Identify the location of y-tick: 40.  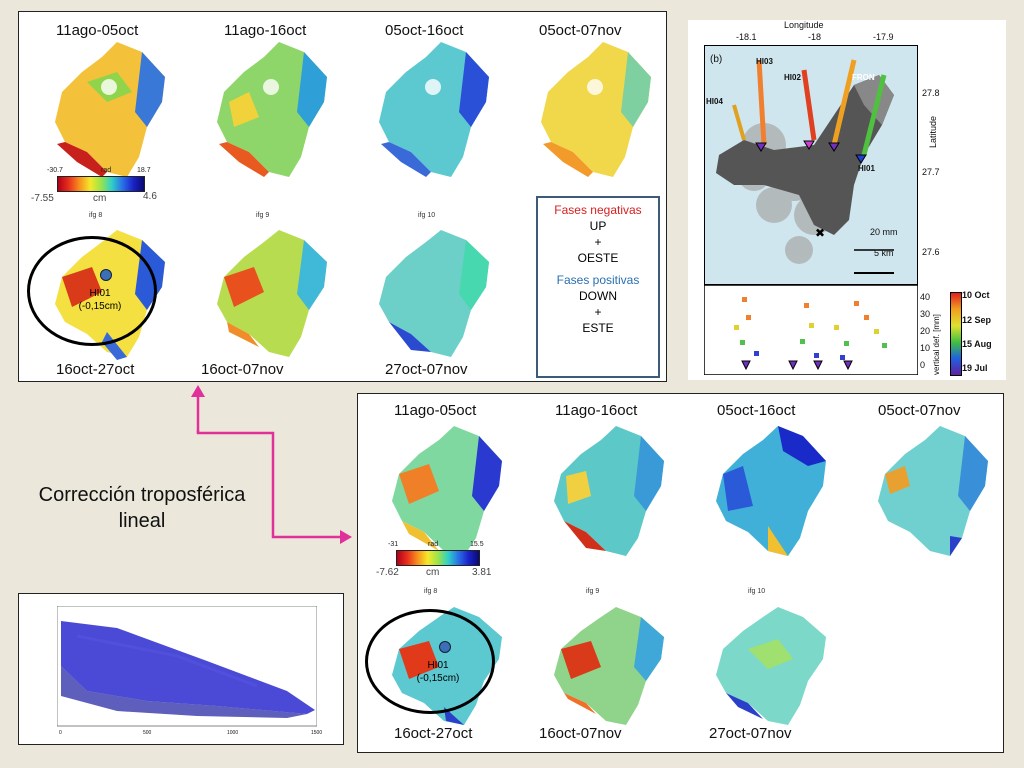
(925, 297).